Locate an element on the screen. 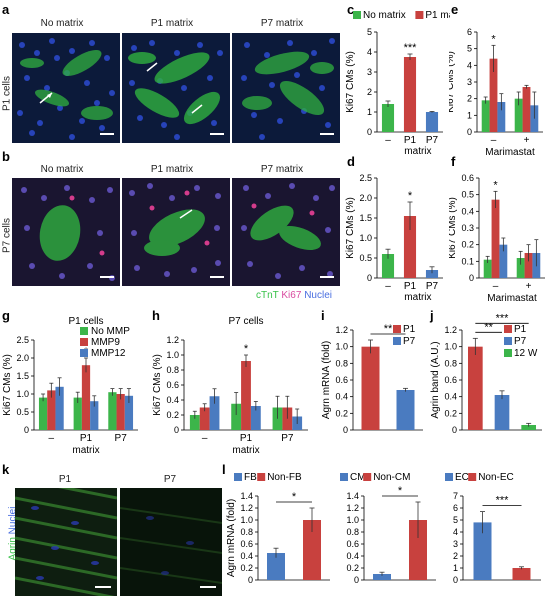 The image size is (549, 600). stain-legend-b: cTnT Ki67 Nuclei is located at coordinates (294, 295).